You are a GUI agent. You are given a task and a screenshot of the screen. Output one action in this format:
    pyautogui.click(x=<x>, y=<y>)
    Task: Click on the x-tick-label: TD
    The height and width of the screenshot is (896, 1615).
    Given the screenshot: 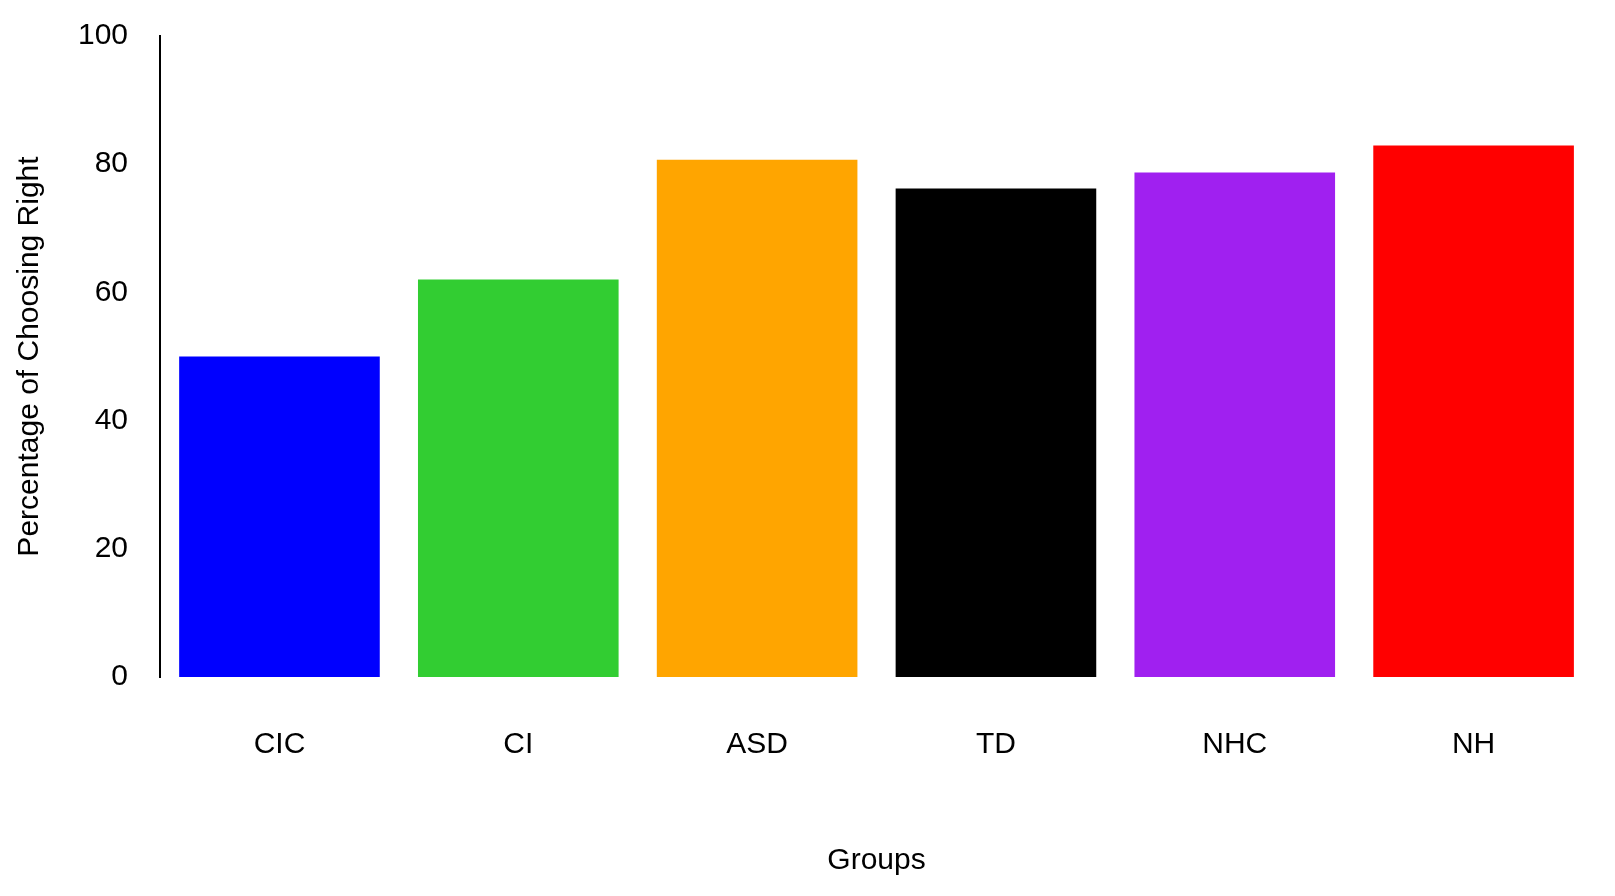 What is the action you would take?
    pyautogui.click(x=995, y=743)
    